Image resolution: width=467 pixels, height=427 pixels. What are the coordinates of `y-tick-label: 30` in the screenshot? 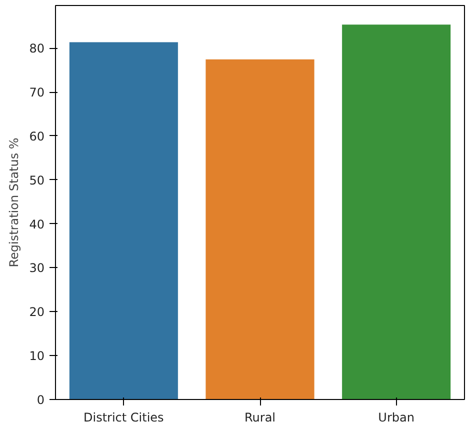 It's located at (37, 268).